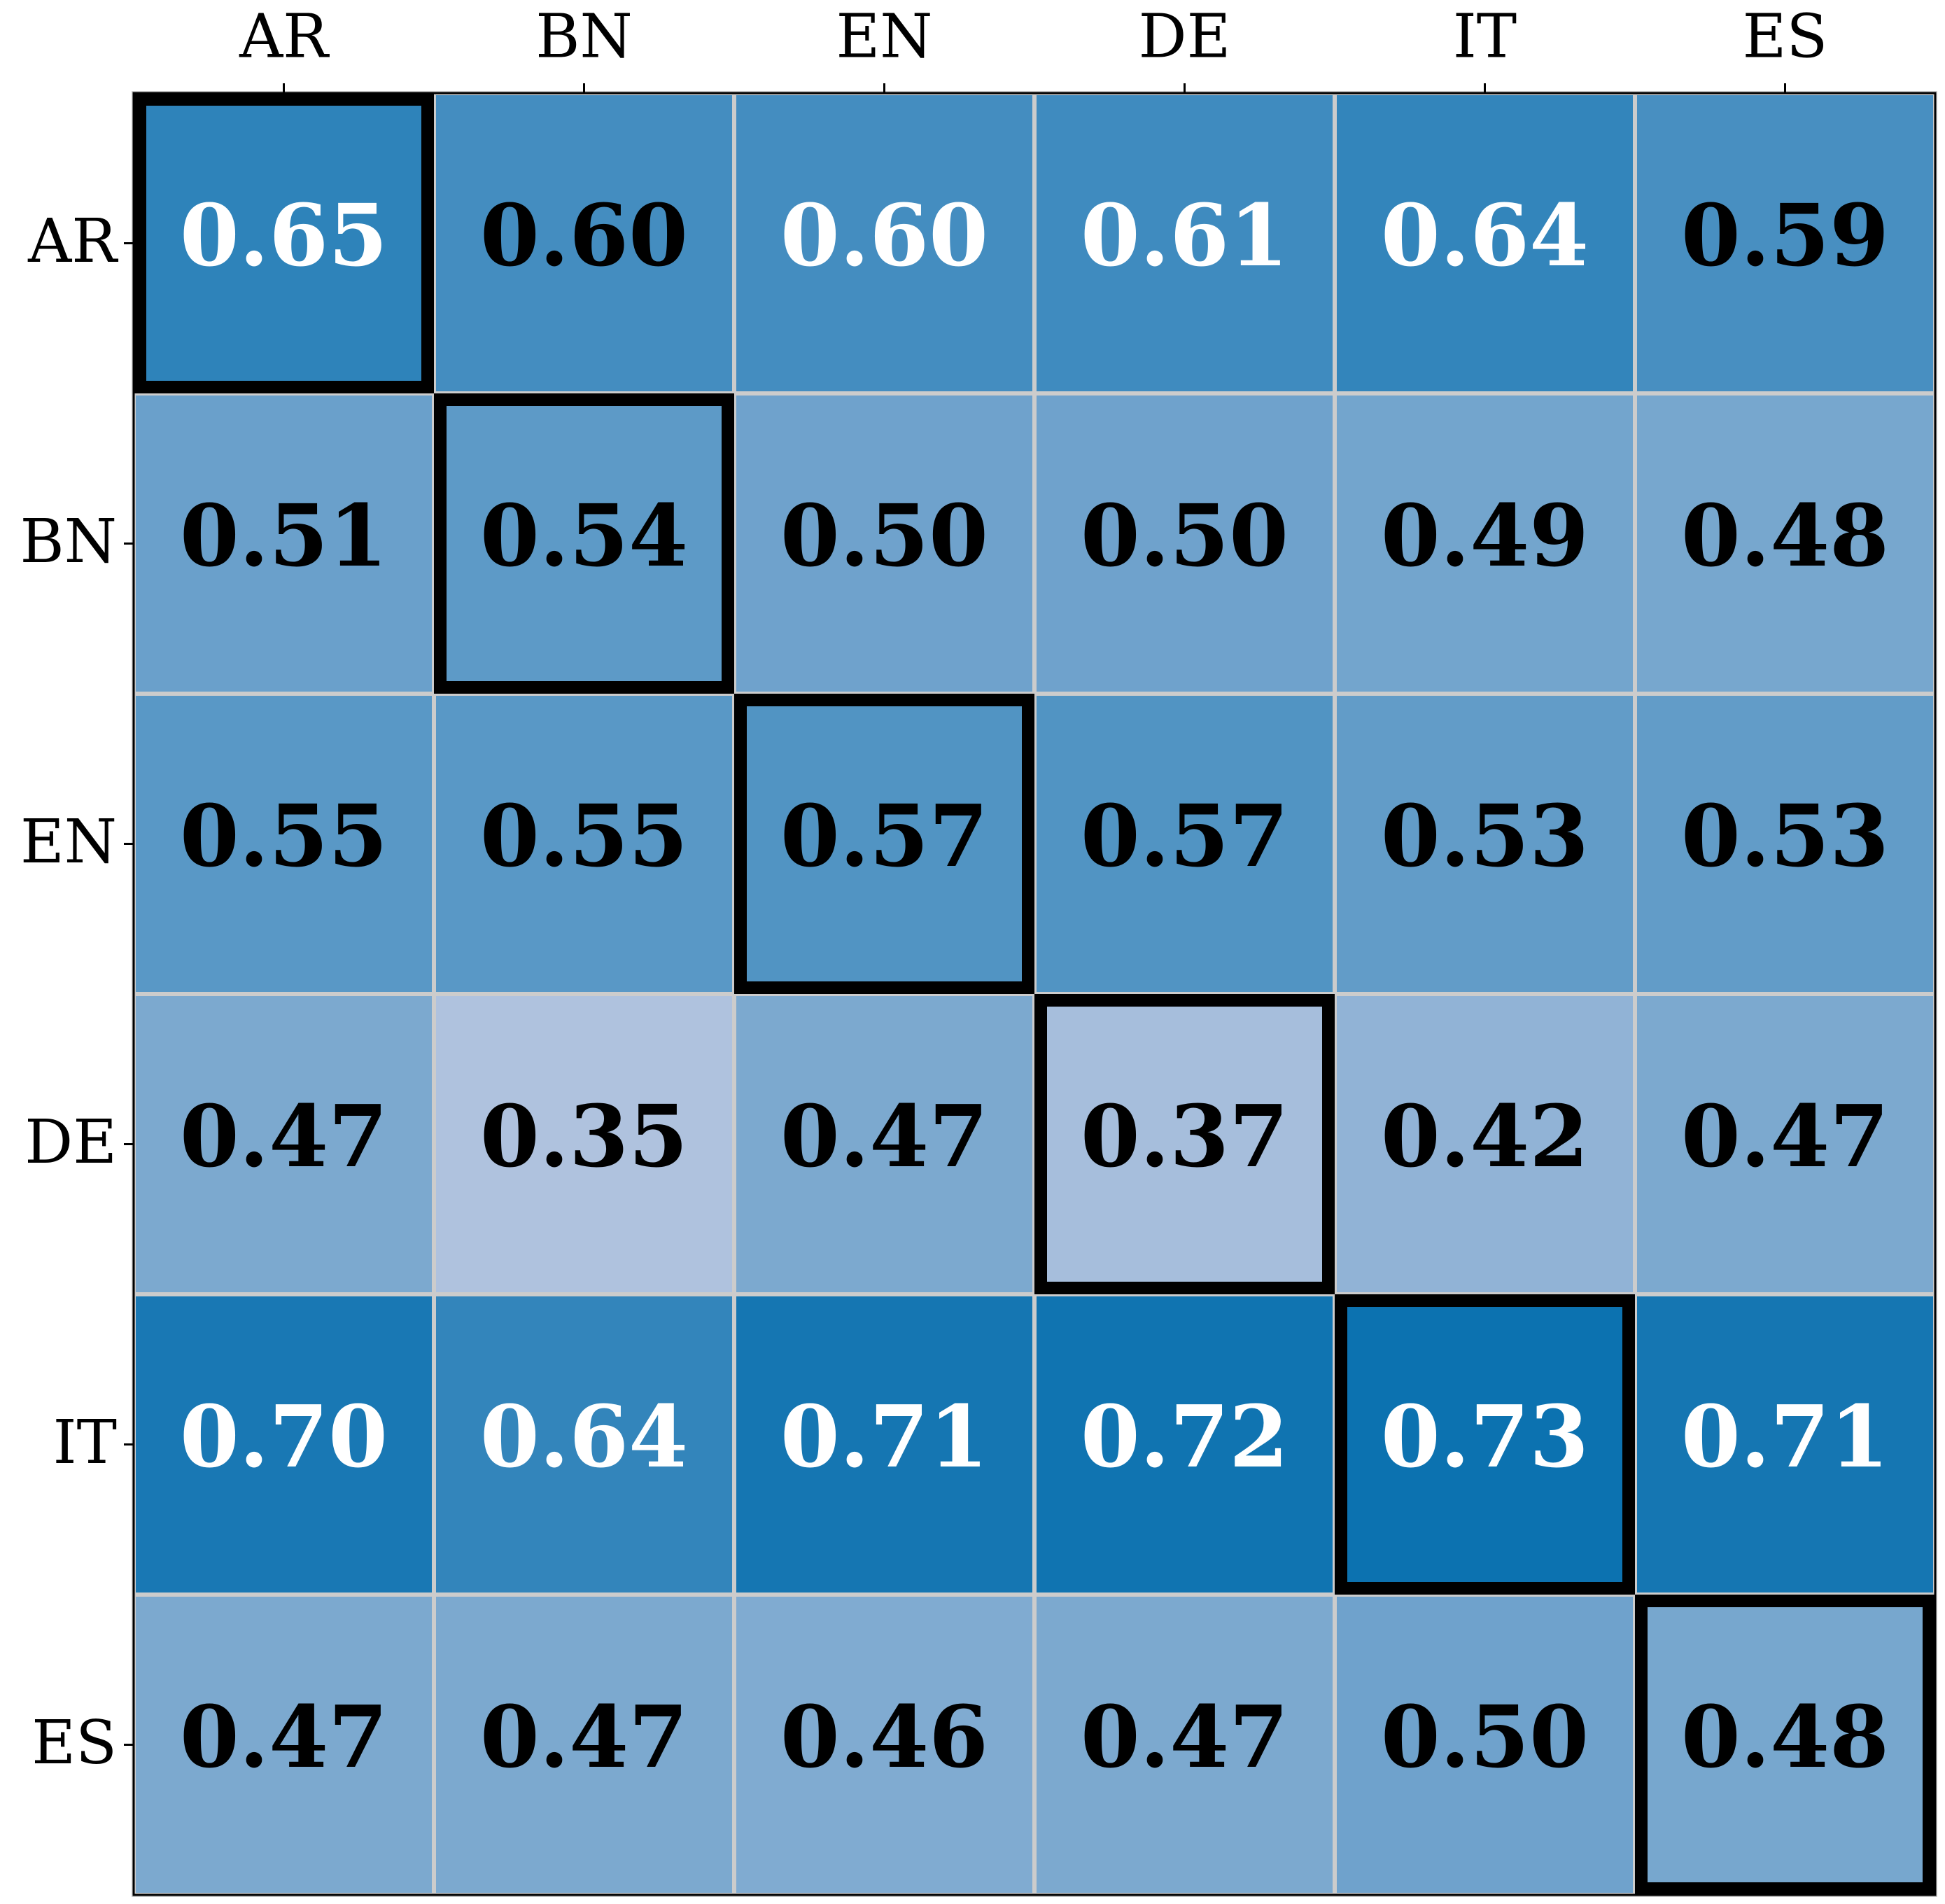 This screenshot has height=1904, width=1945. What do you see at coordinates (584, 1136) in the screenshot?
I see `value-label: 0.35` at bounding box center [584, 1136].